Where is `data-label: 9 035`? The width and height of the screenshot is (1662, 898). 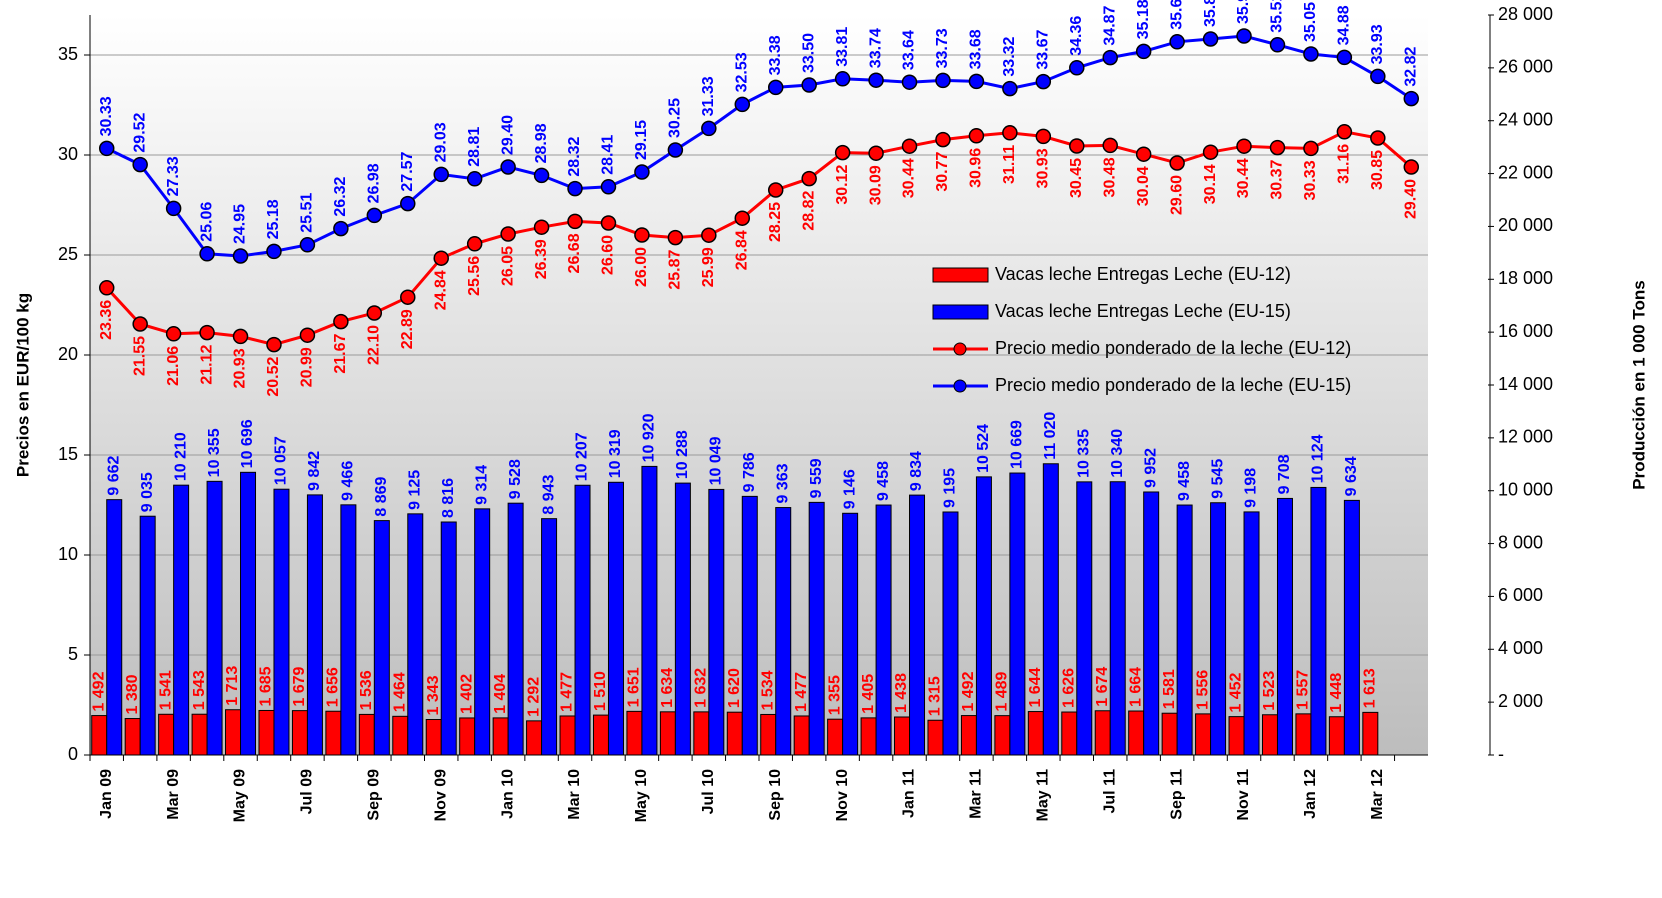
data-label: 9 035 is located at coordinates (147, 492).